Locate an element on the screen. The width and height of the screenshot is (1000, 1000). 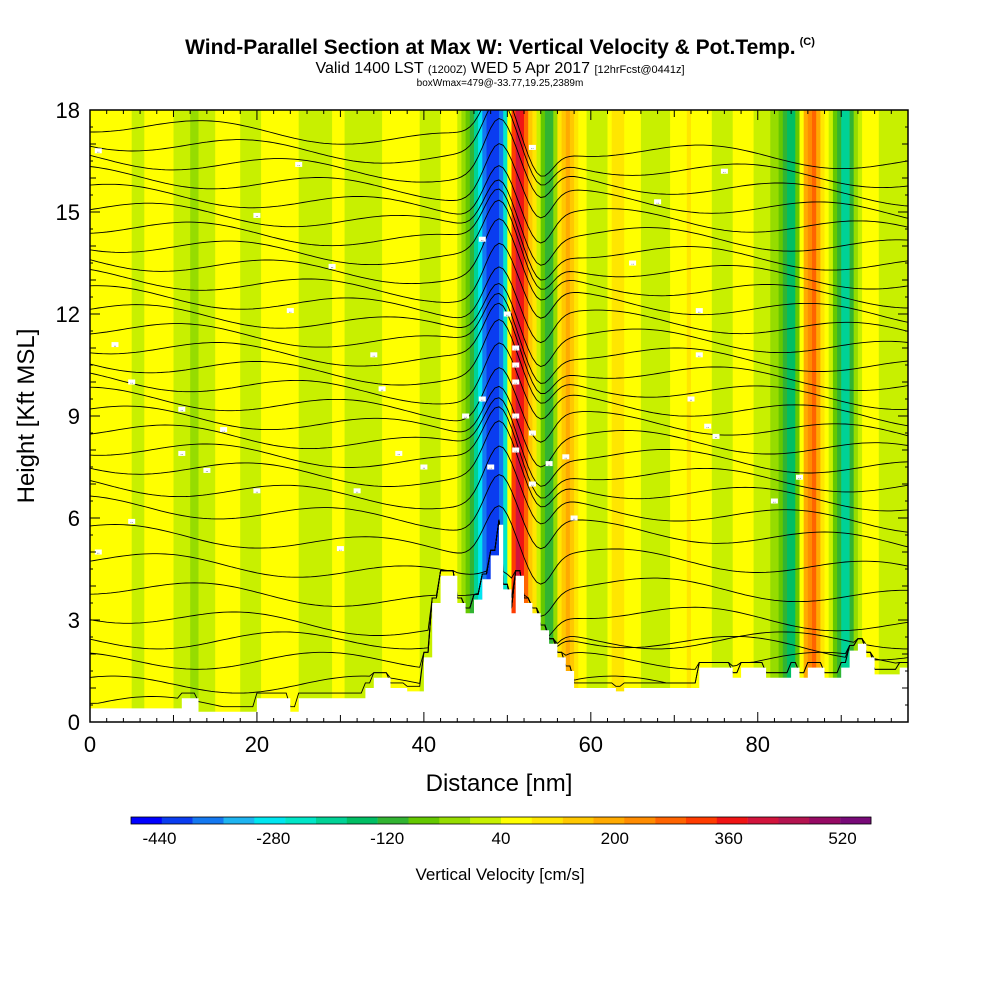
x-tick-label: 40 is located at coordinates (424, 744).